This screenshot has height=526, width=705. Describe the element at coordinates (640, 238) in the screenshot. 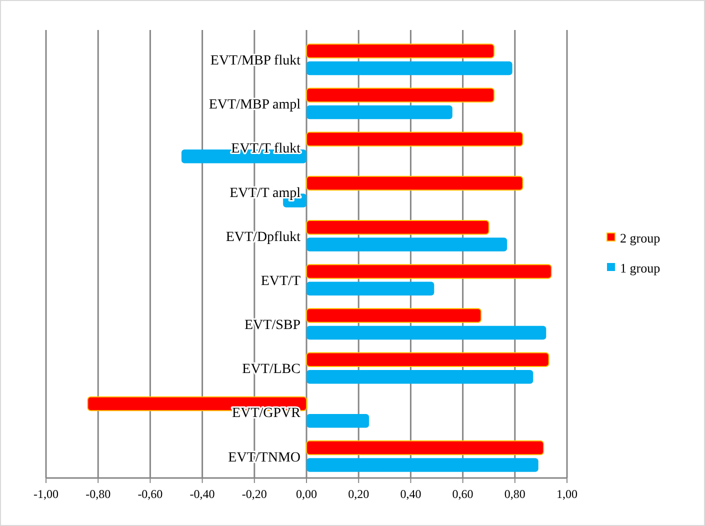

I see `legend-label: 2 group` at that location.